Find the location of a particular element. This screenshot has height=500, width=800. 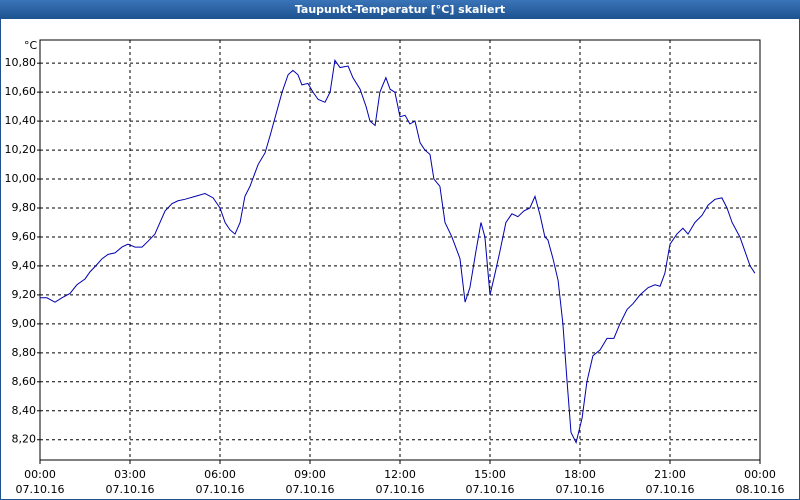

x-tick-label: 06:00 is located at coordinates (220, 474).